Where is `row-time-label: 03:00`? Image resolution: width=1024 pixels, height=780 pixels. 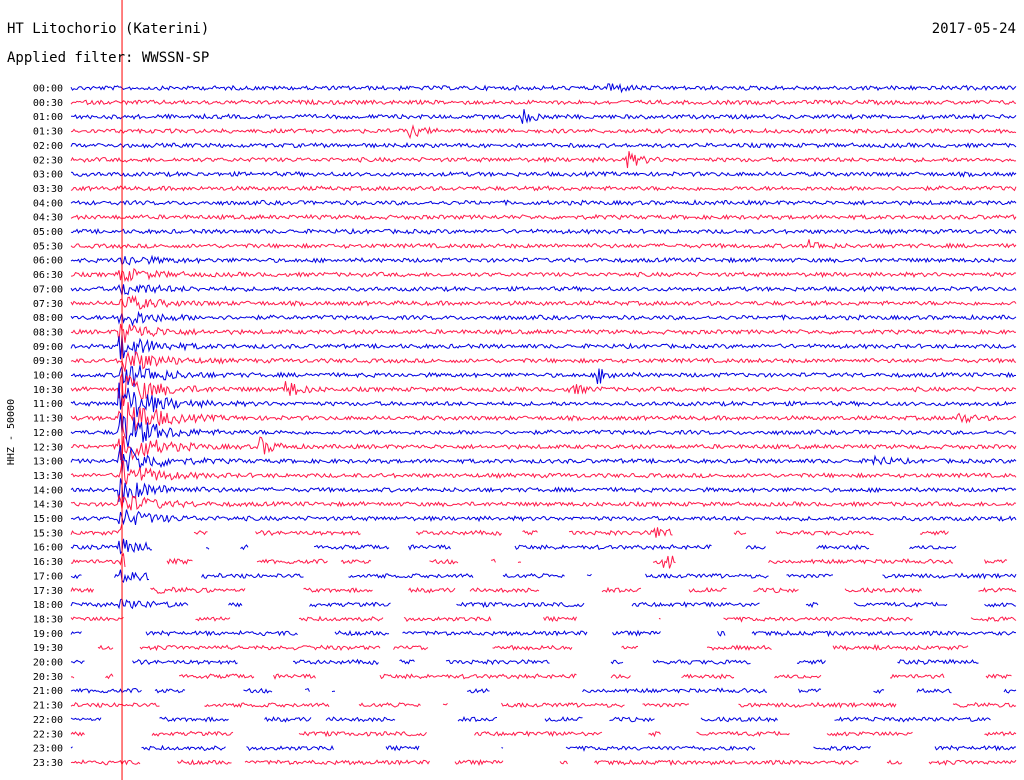
row-time-label: 03:00 is located at coordinates (48, 175).